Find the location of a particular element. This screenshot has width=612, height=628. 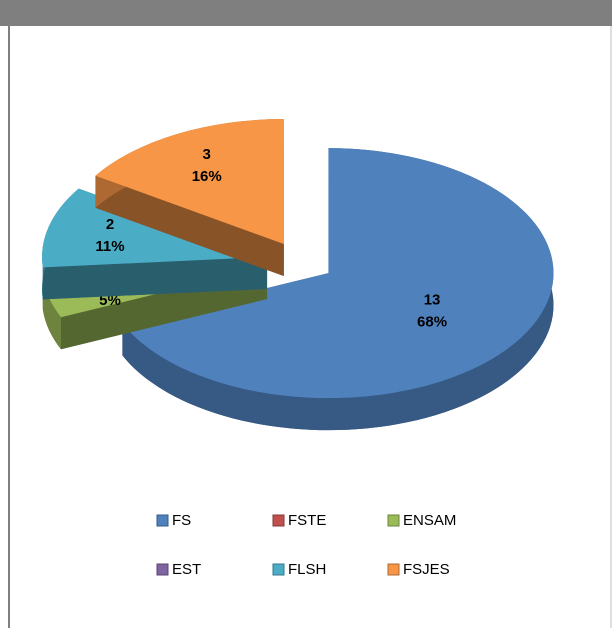

data-label-count: 3 is located at coordinates (207, 154).